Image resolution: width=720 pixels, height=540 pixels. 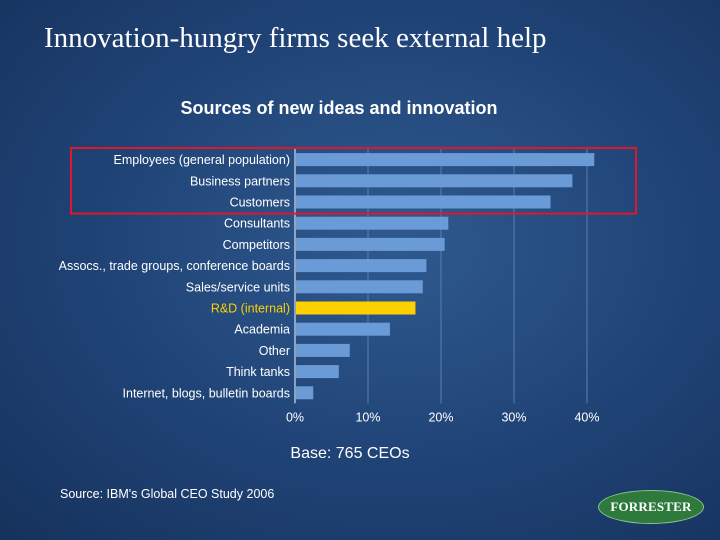 What do you see at coordinates (586, 417) in the screenshot?
I see `x-tick-label: 40%` at bounding box center [586, 417].